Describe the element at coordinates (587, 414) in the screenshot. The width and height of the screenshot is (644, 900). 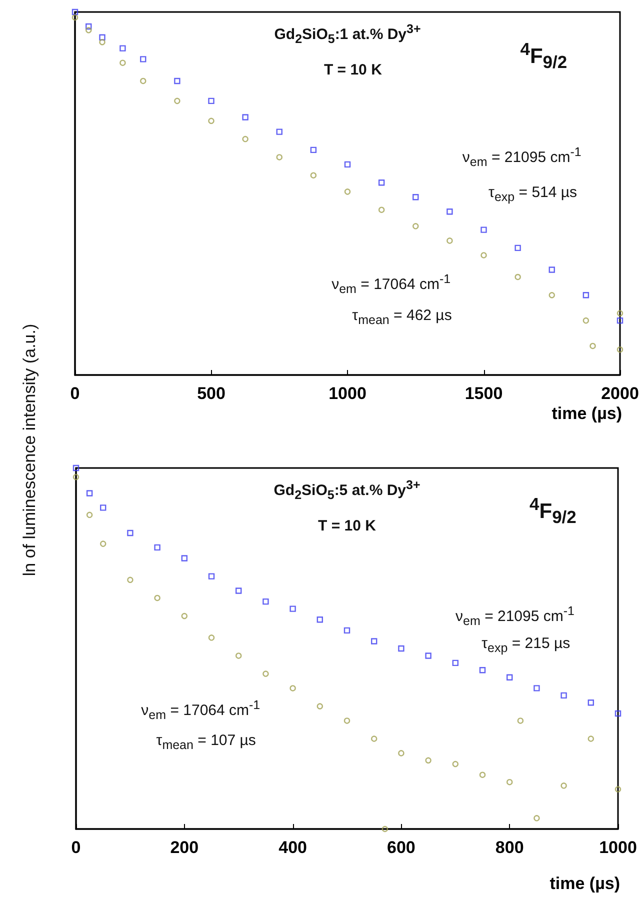
I see `x-axis-title: time (µs)` at that location.